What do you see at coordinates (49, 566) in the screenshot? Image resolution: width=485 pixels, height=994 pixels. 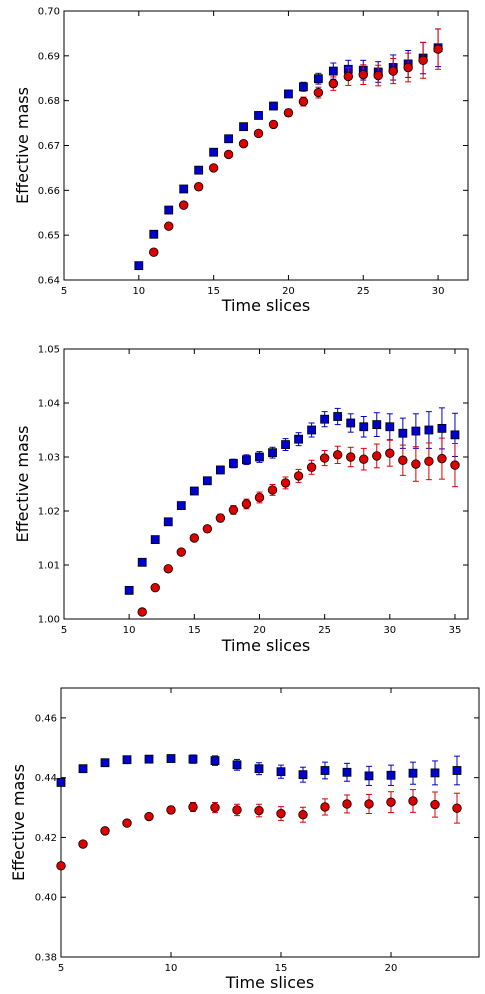 I see `y-tick-label: 1.01` at bounding box center [49, 566].